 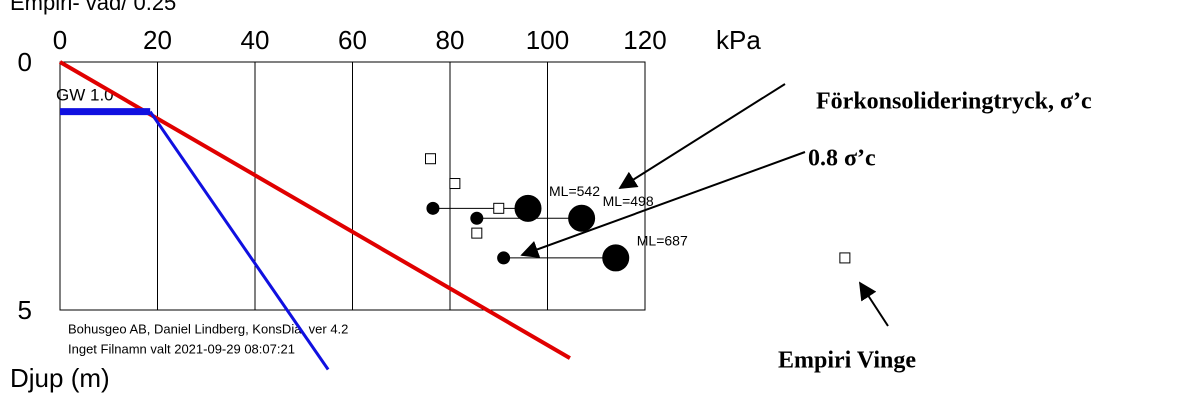 I want to click on x-tick-label: 120, so click(x=644, y=40).